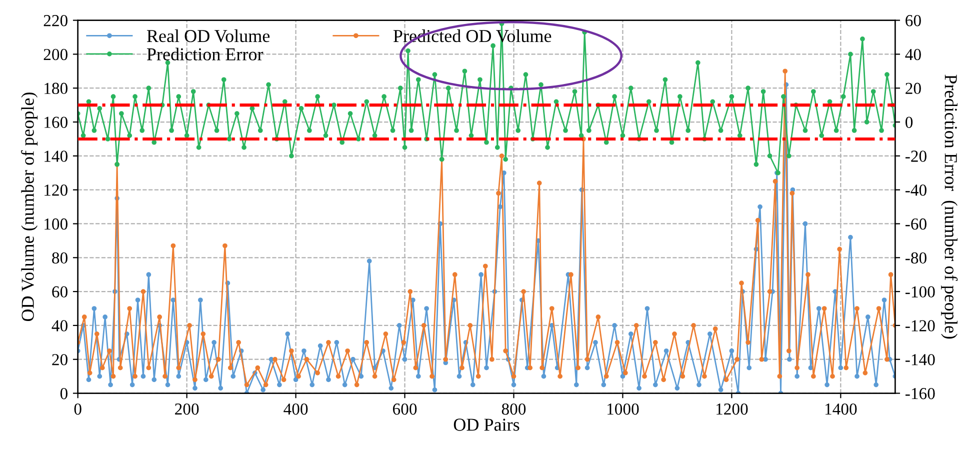  I want to click on y2-tick-label: -60, so click(916, 224).